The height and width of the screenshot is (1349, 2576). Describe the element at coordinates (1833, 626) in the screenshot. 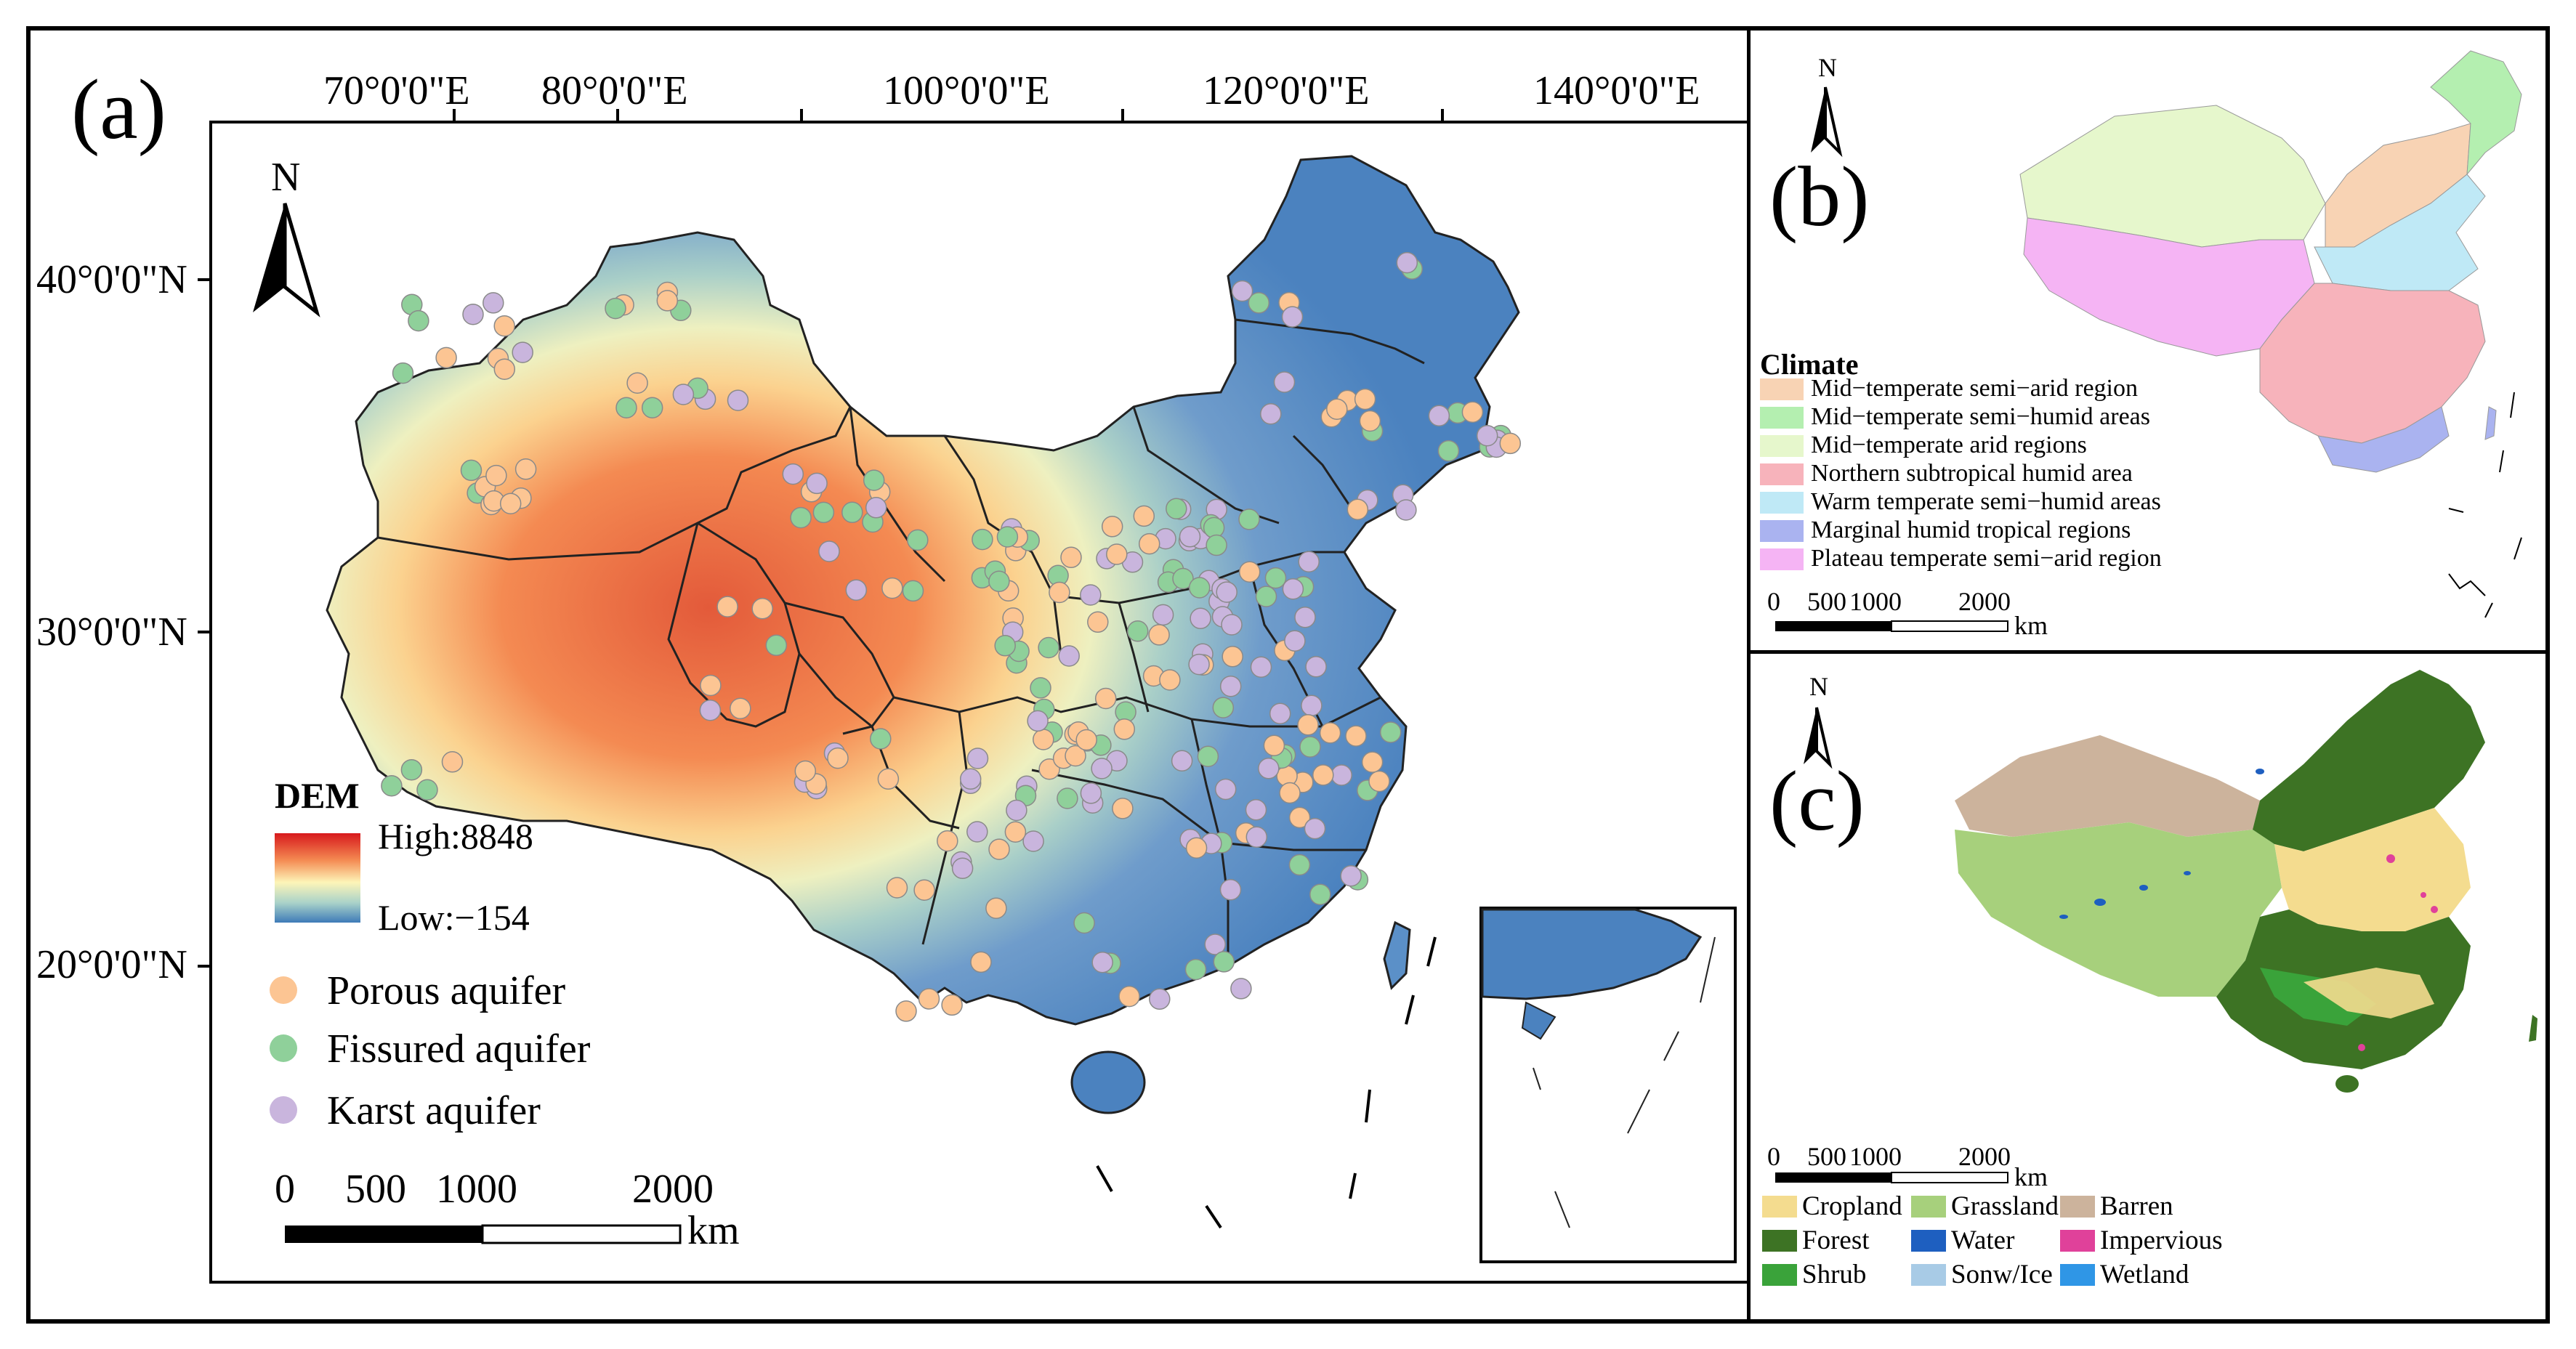

I see `scale-b-bar-black` at that location.